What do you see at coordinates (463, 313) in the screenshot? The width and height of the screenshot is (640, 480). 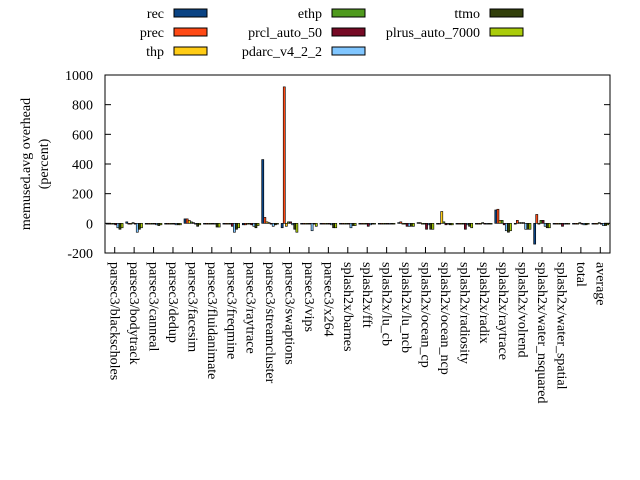 I see `x-tick-label: splash2x/radiosity` at bounding box center [463, 313].